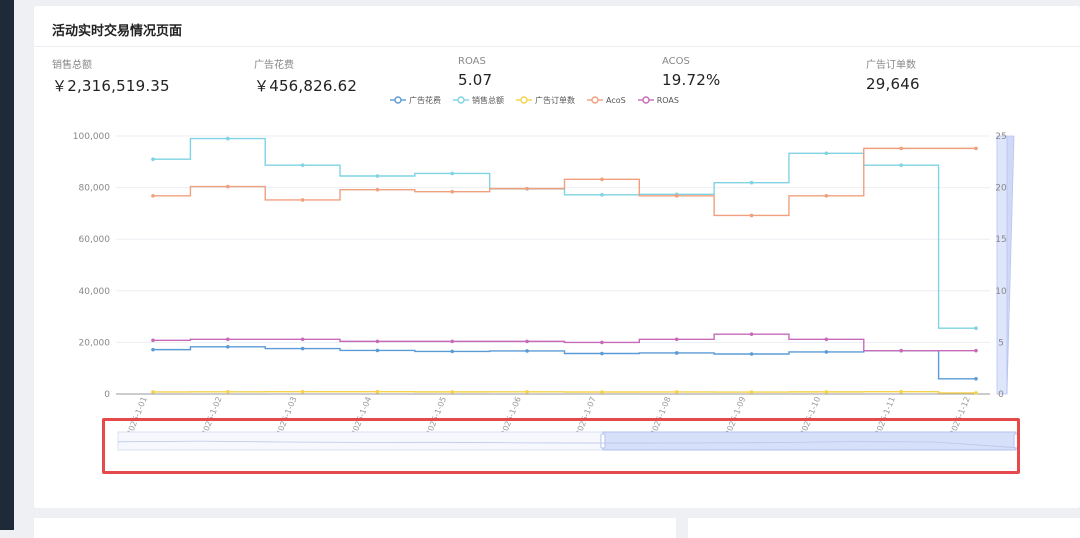 This screenshot has height=538, width=1080. What do you see at coordinates (1000, 240) in the screenshot?
I see `y-right-tick-label: 15` at bounding box center [1000, 240].